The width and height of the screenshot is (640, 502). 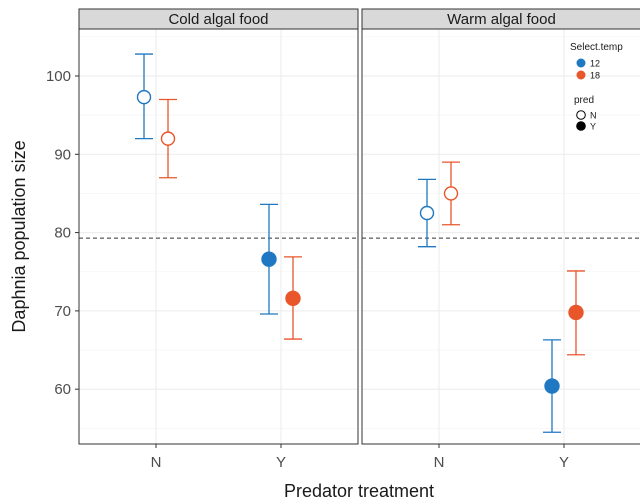 I want to click on y-tick-label: 60, so click(x=62, y=389).